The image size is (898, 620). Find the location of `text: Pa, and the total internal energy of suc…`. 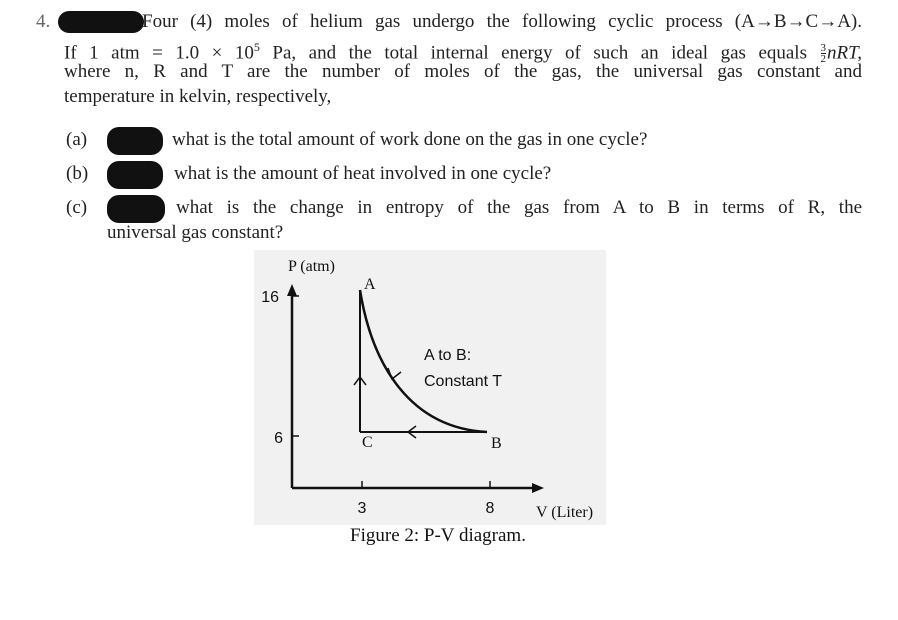

text: Pa, and the total internal energy of suc… is located at coordinates (539, 53).